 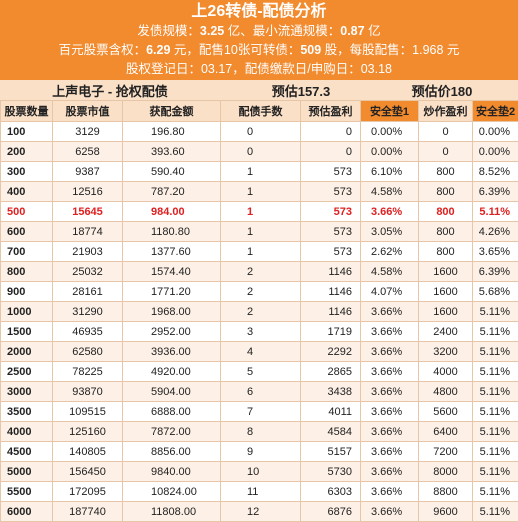 What do you see at coordinates (261, 172) in the screenshot?
I see `col-bond-lots-cell: 1` at bounding box center [261, 172].